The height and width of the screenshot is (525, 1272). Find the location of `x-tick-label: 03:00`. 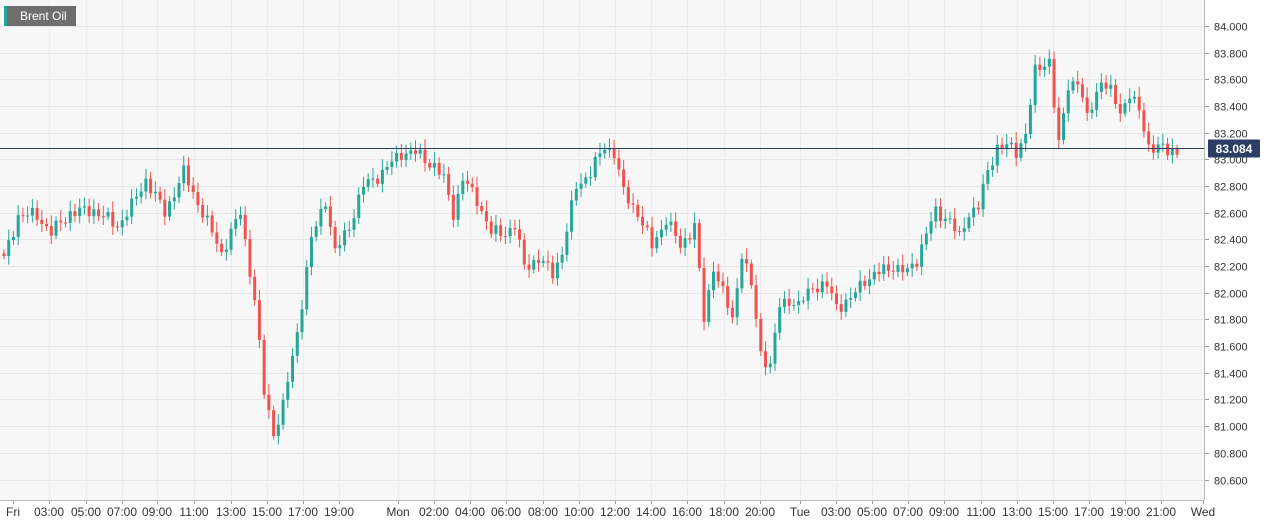

x-tick-label: 03:00 is located at coordinates (836, 512).